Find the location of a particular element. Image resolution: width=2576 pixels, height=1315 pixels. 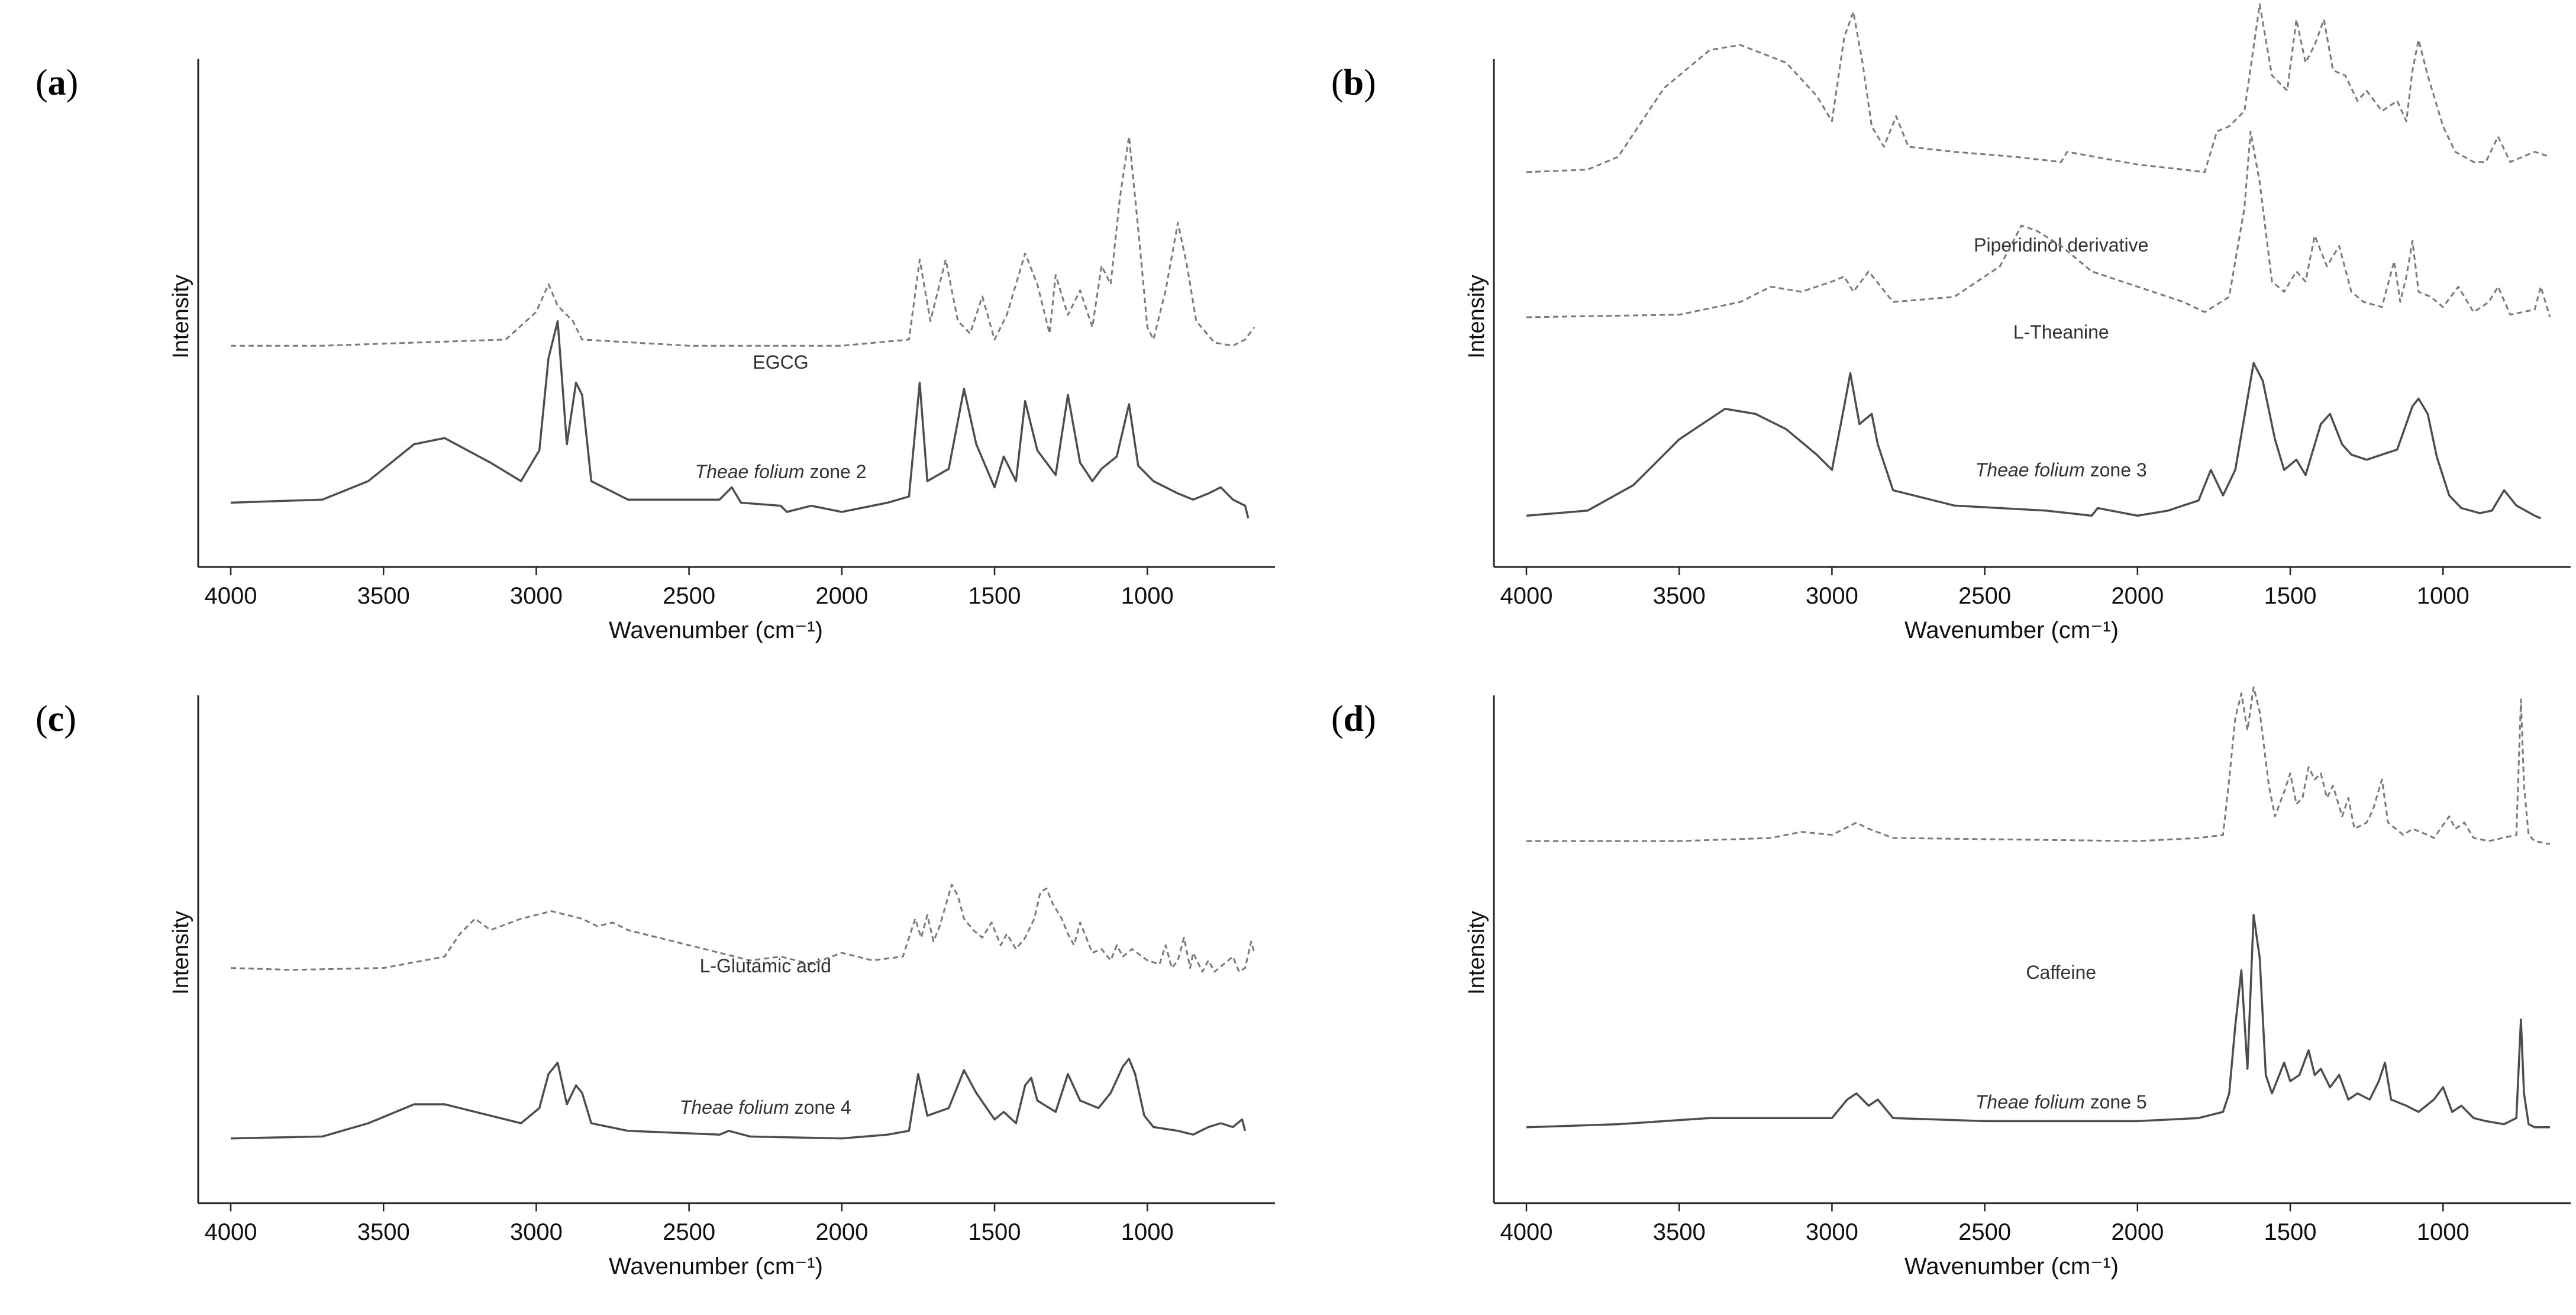

panel-letter: (a) is located at coordinates (56, 83).